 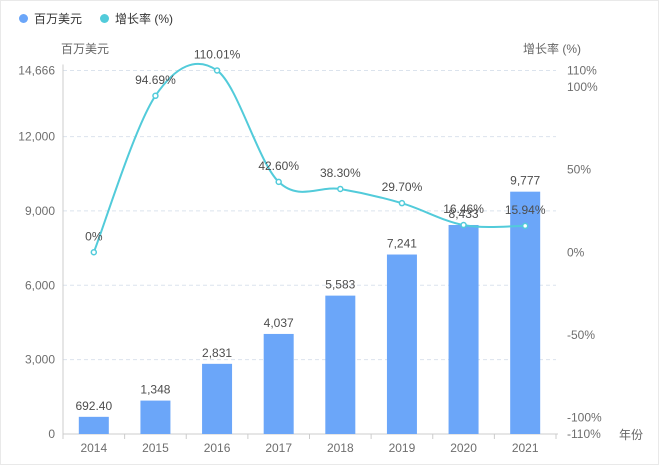 I want to click on legend-label-growth: 增长率 (%), so click(x=144, y=19).